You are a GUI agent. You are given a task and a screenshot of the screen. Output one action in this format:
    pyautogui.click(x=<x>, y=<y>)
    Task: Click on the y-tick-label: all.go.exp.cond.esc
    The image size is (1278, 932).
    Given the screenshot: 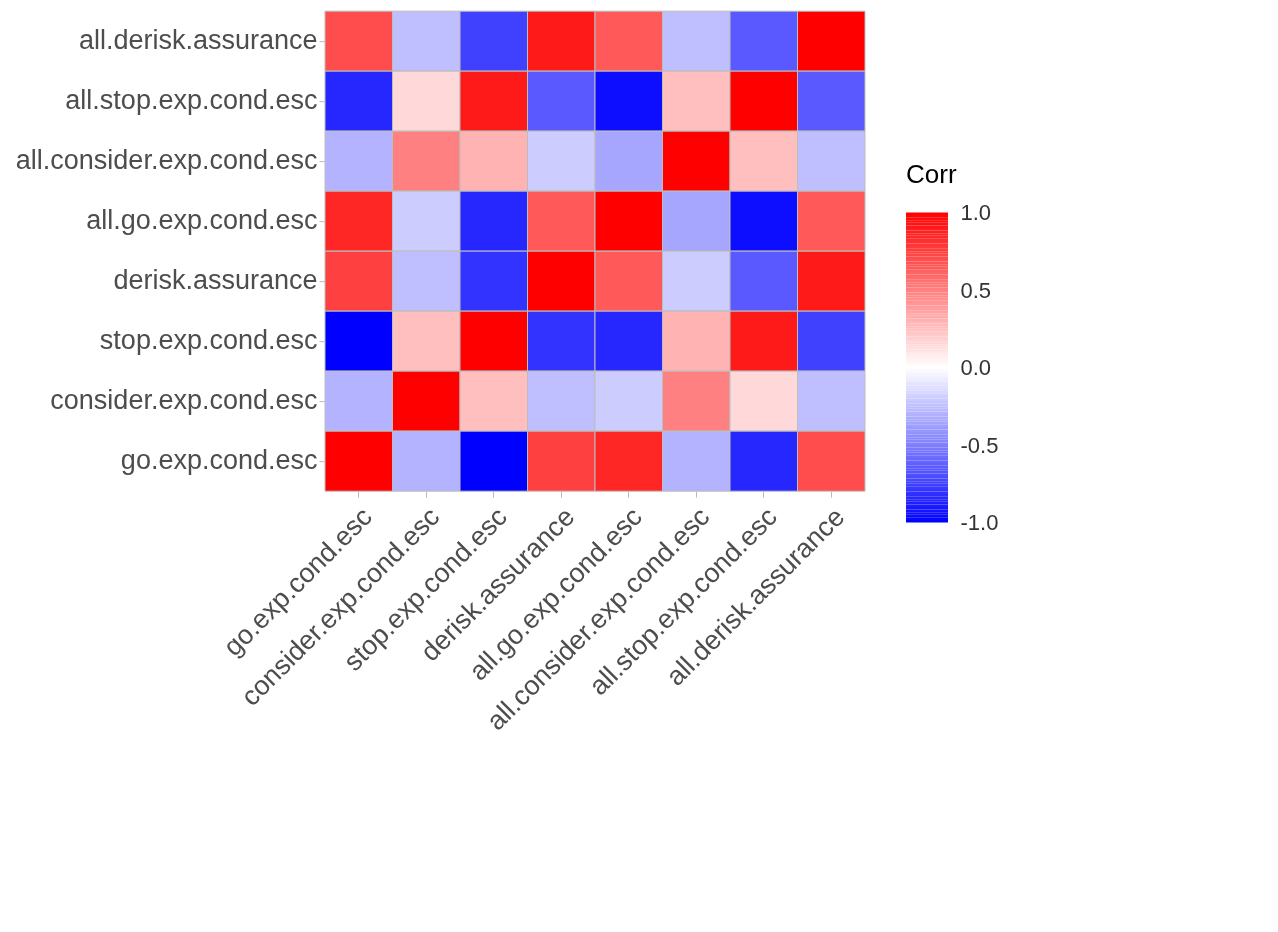 What is the action you would take?
    pyautogui.click(x=202, y=220)
    